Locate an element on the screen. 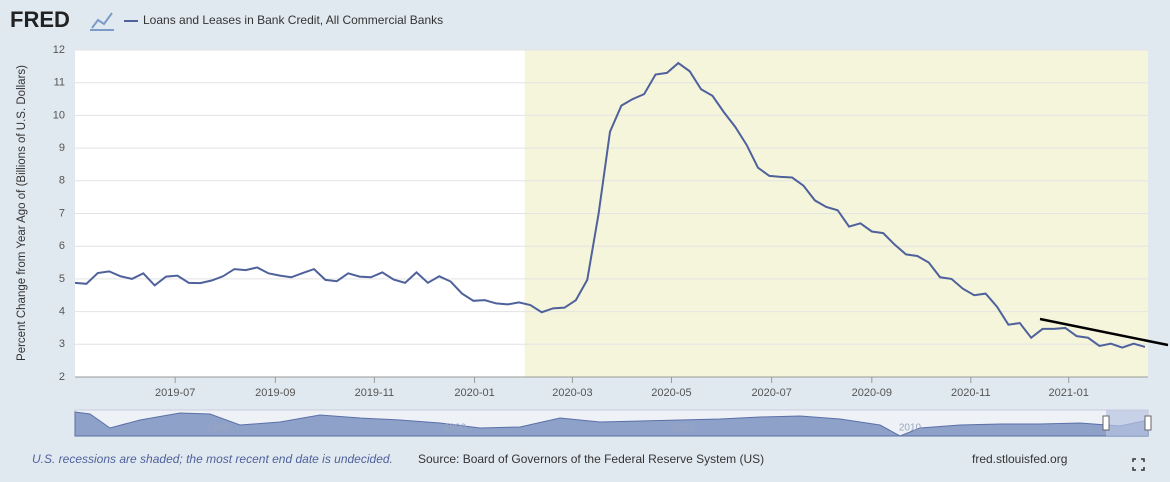  navigator-area is located at coordinates (611, 424).